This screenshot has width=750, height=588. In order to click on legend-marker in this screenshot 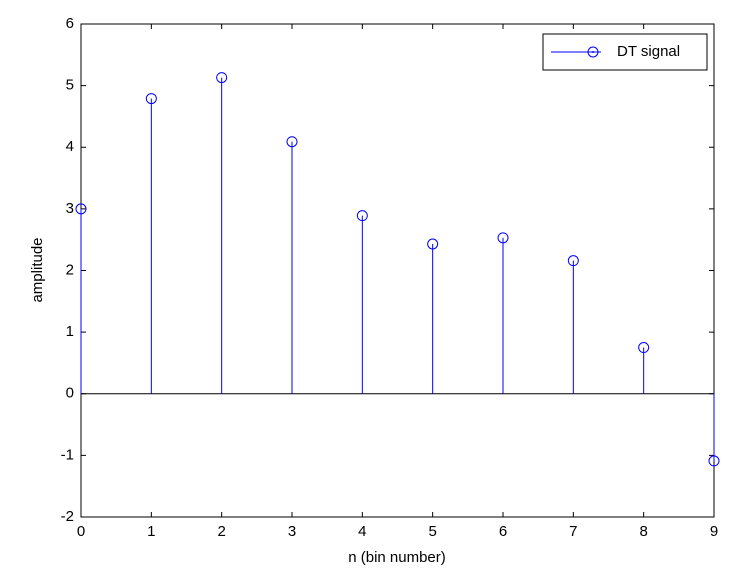, I will do `click(593, 52)`.